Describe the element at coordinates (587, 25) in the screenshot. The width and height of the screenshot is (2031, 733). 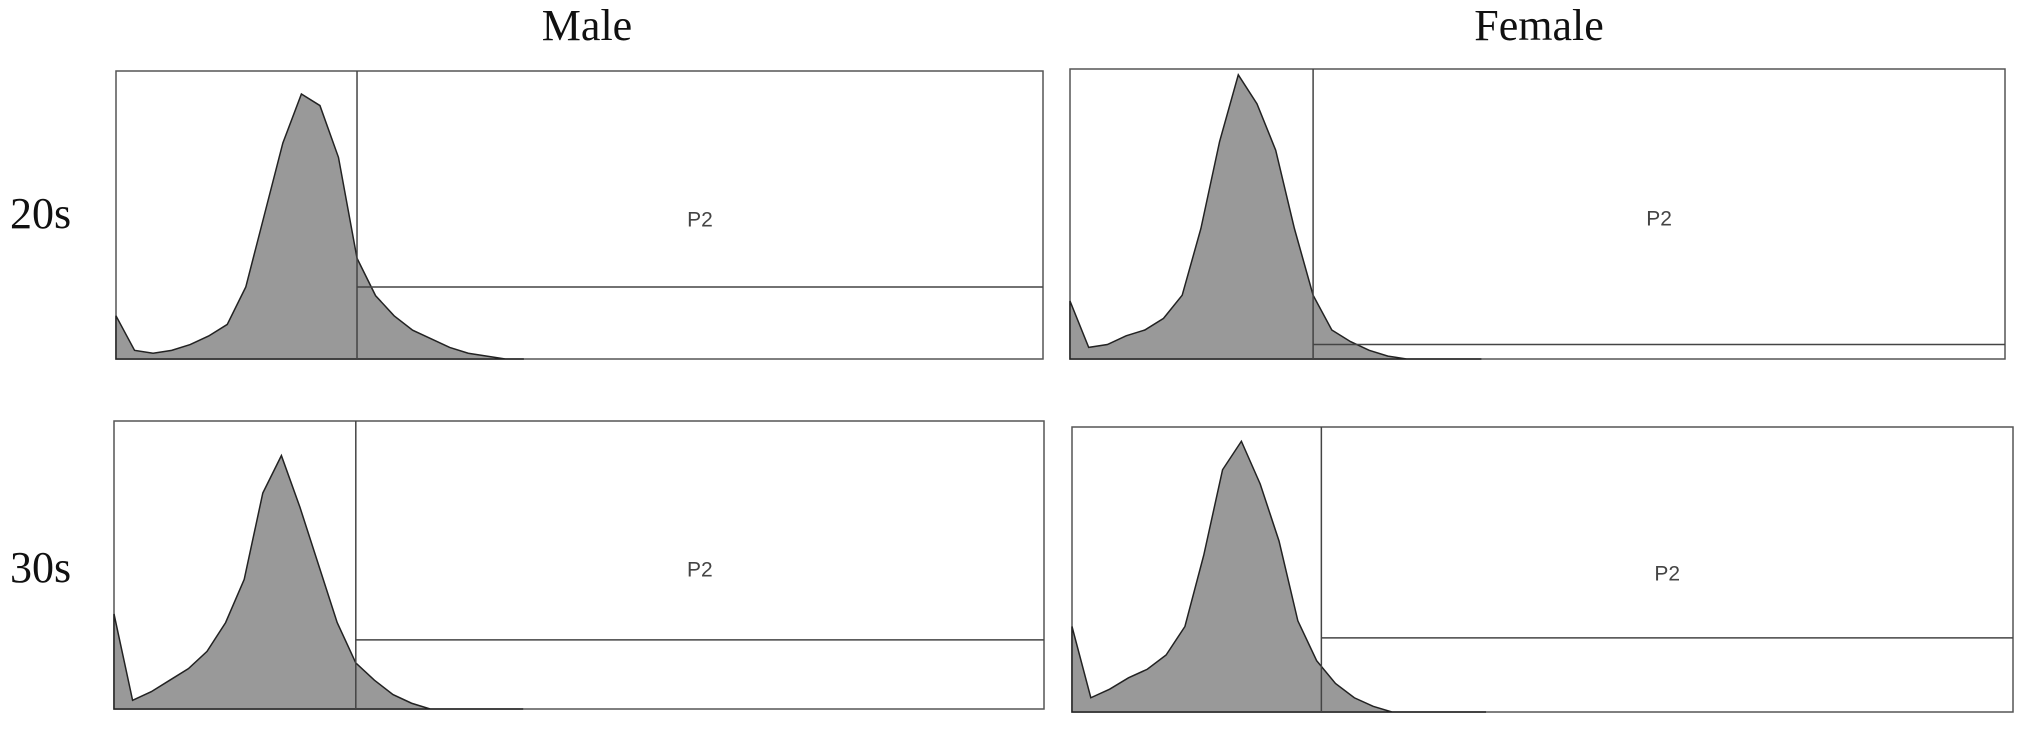
I see `column-label: Male` at that location.